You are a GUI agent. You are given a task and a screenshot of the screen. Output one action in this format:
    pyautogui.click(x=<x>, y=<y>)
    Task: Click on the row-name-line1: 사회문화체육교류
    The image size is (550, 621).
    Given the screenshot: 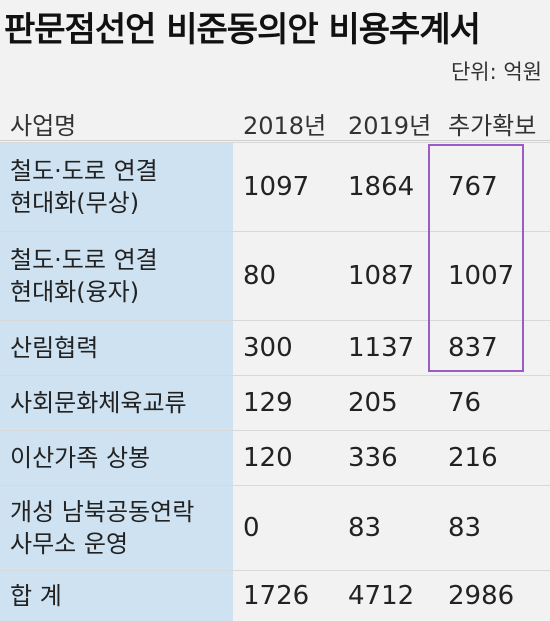 What is the action you would take?
    pyautogui.click(x=98, y=403)
    